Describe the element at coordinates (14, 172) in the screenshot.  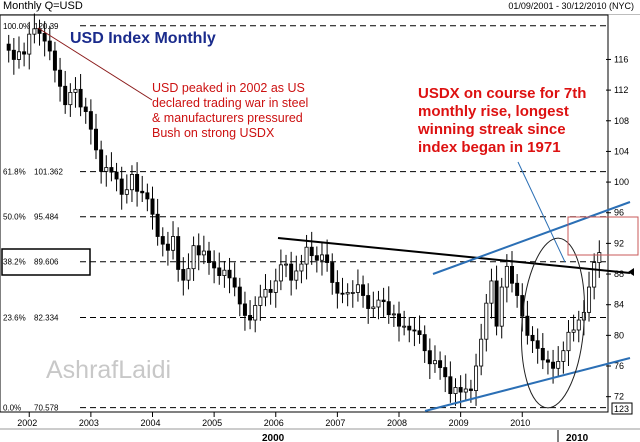
I see `fib-pct-label: 61.8%` at that location.